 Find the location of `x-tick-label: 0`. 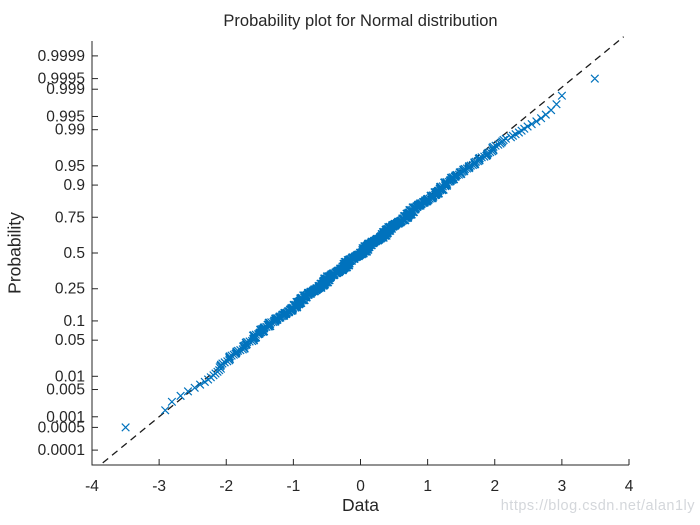

x-tick-label: 0 is located at coordinates (360, 486).